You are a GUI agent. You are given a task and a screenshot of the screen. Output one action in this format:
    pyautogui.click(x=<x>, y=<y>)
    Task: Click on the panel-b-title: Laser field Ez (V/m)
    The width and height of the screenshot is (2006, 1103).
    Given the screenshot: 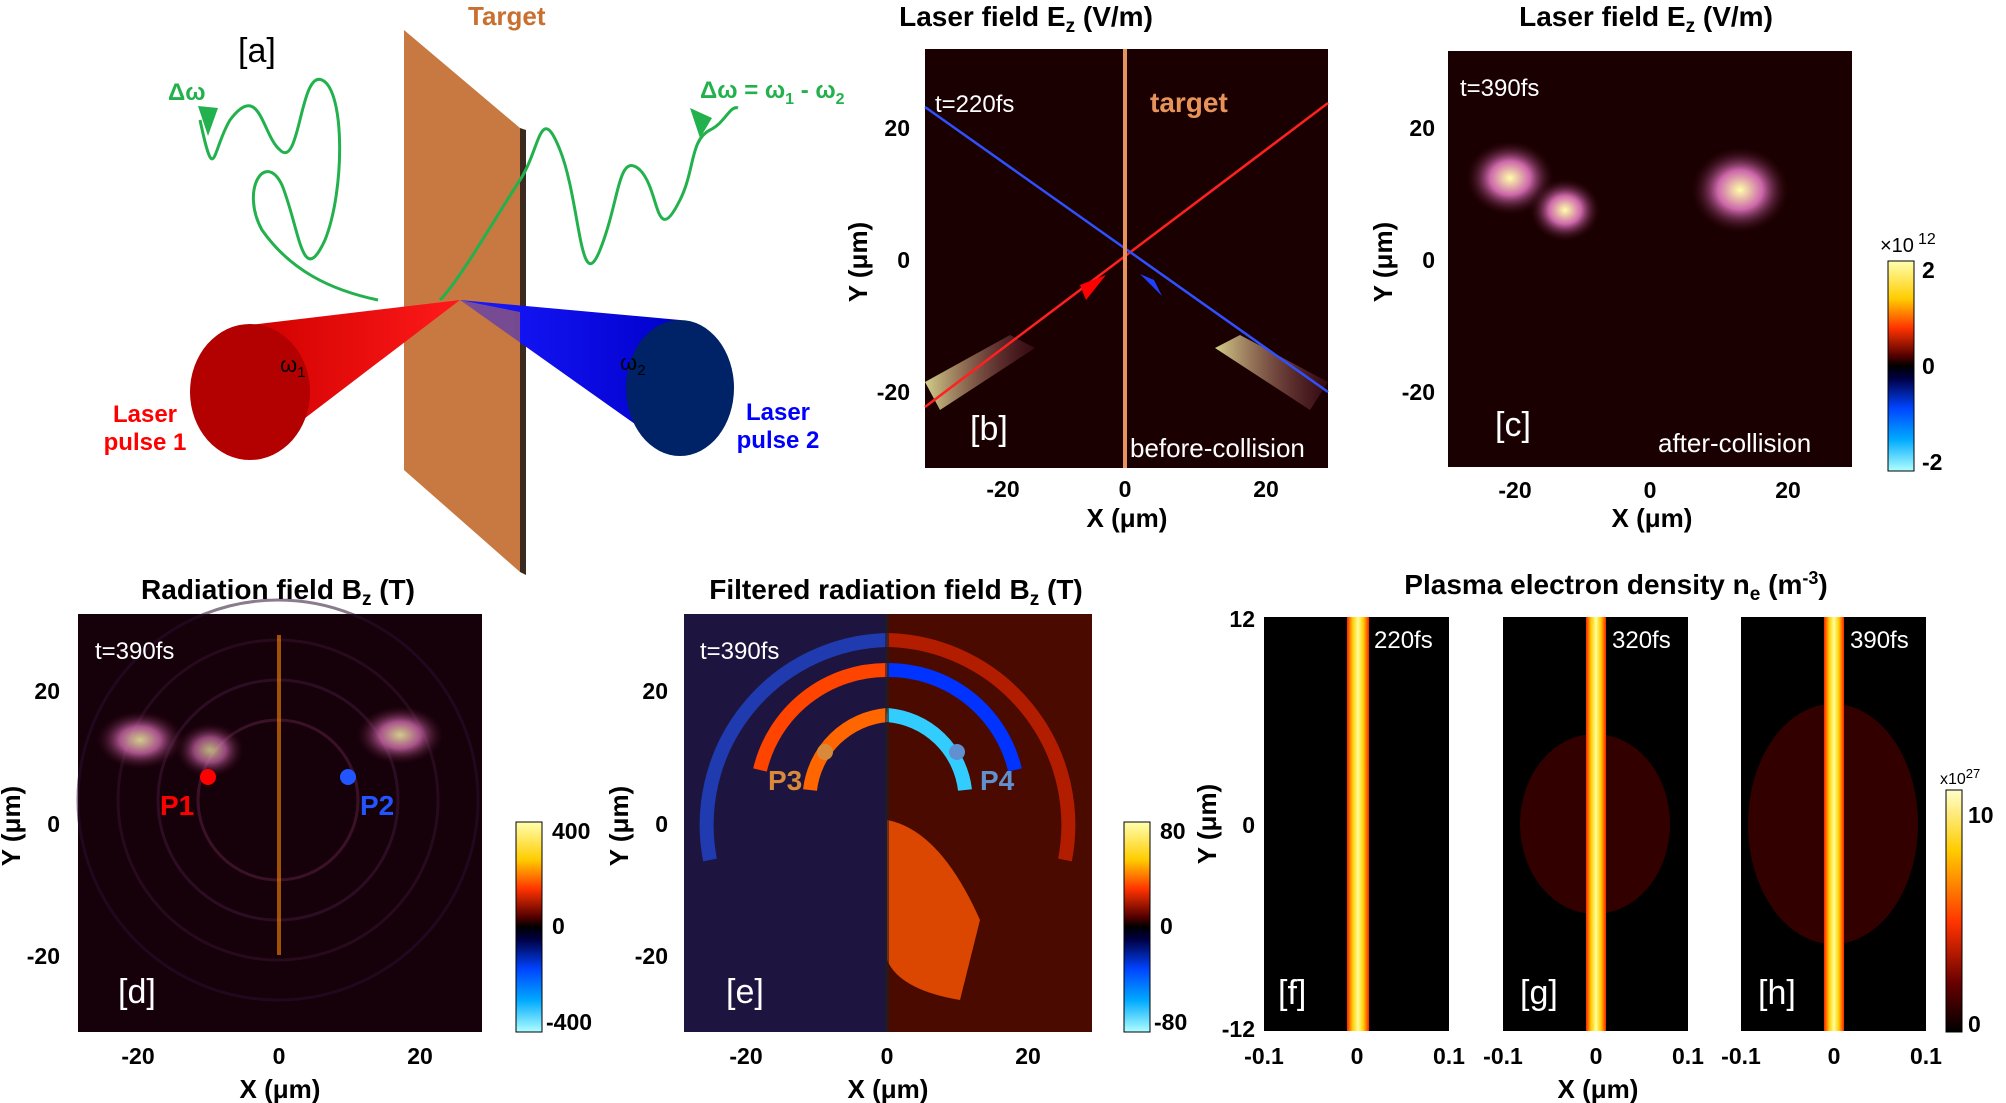 What is the action you would take?
    pyautogui.click(x=1026, y=19)
    